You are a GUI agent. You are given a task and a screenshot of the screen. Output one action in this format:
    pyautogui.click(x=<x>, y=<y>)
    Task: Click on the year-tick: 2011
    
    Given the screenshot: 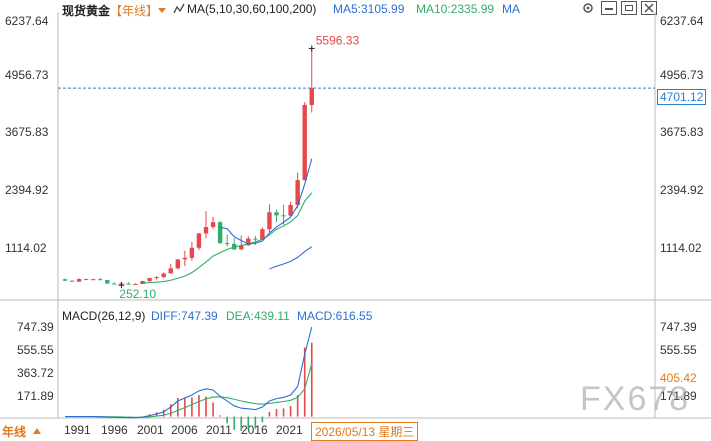 What is the action you would take?
    pyautogui.click(x=219, y=430)
    